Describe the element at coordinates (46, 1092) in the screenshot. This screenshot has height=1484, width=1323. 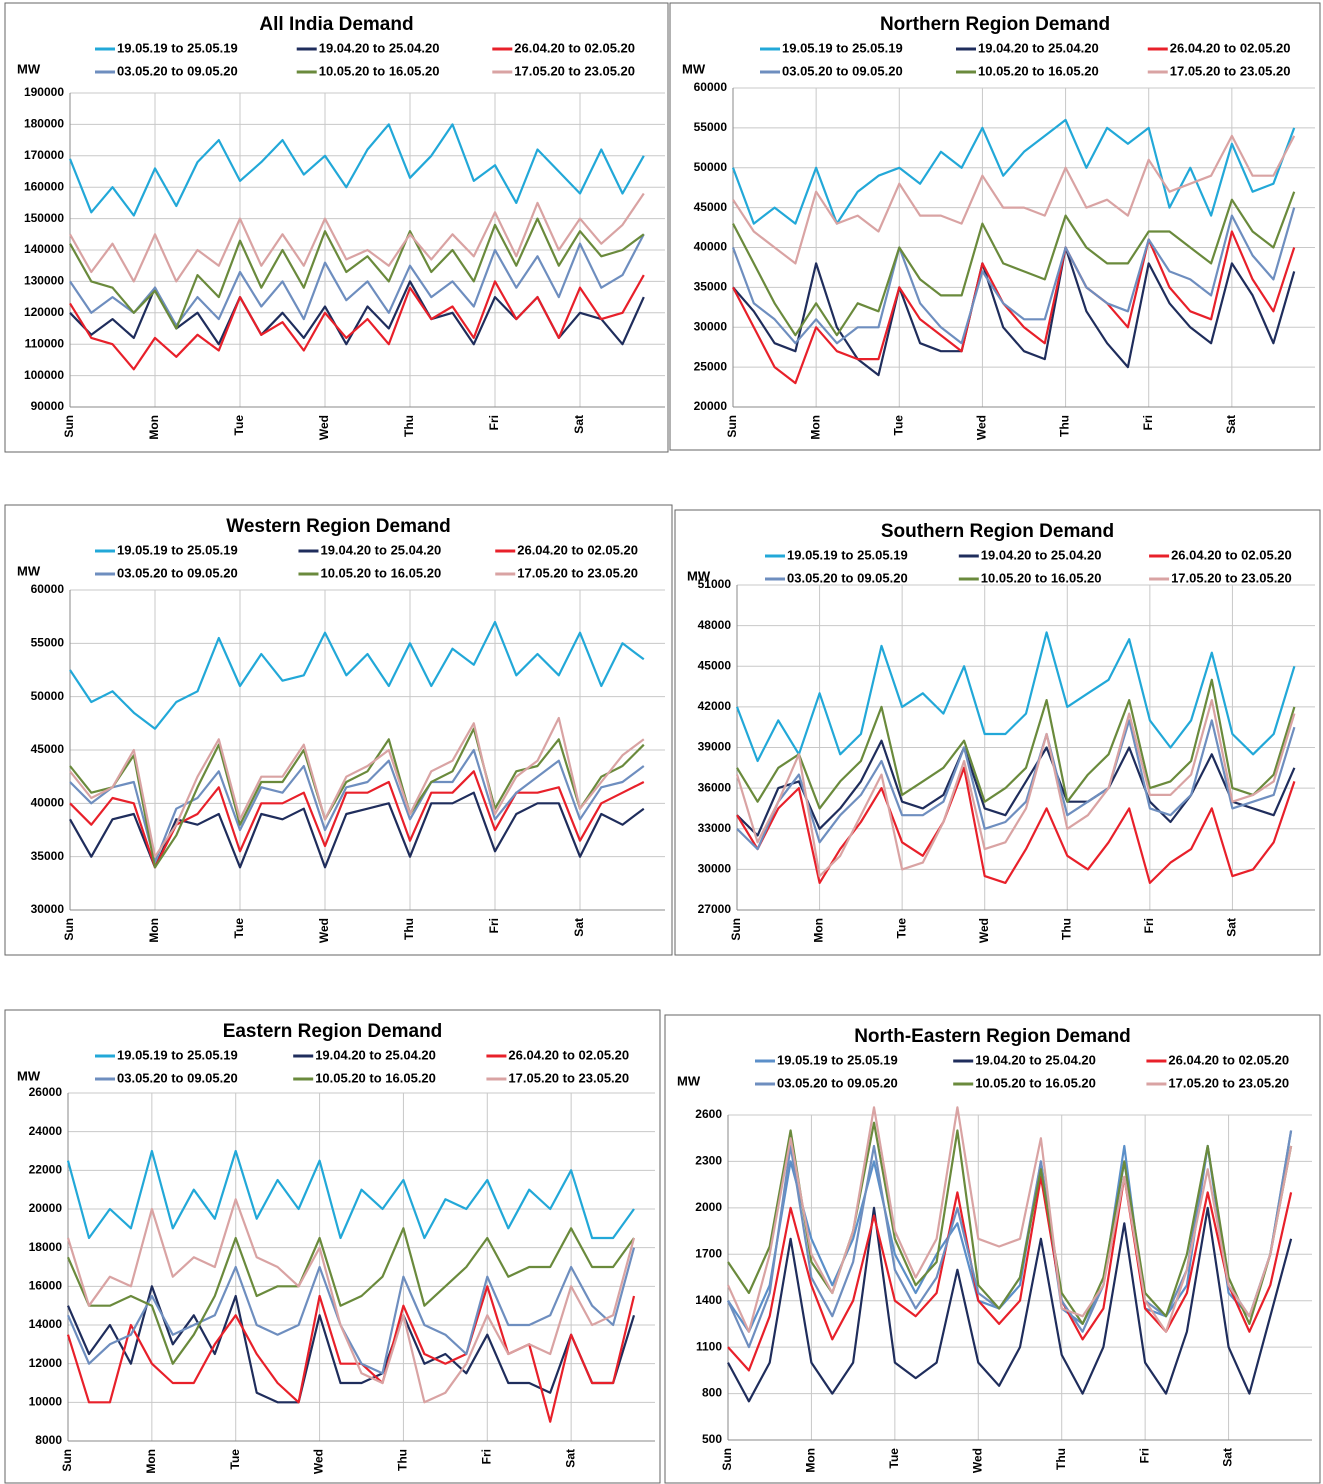
I see `y-tick-label: 26000` at that location.